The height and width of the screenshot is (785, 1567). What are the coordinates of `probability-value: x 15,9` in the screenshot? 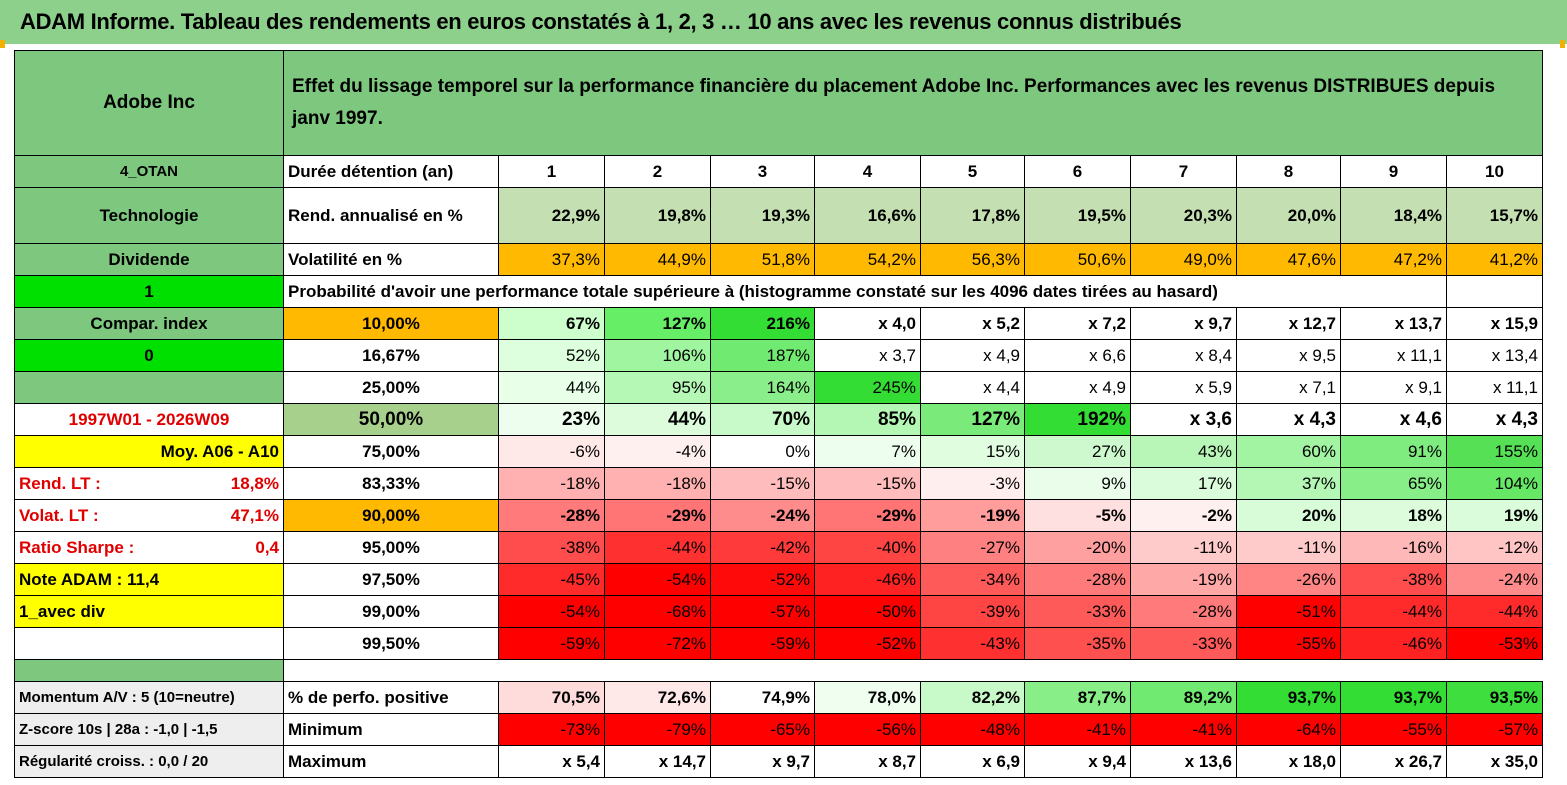 It's located at (1494, 323).